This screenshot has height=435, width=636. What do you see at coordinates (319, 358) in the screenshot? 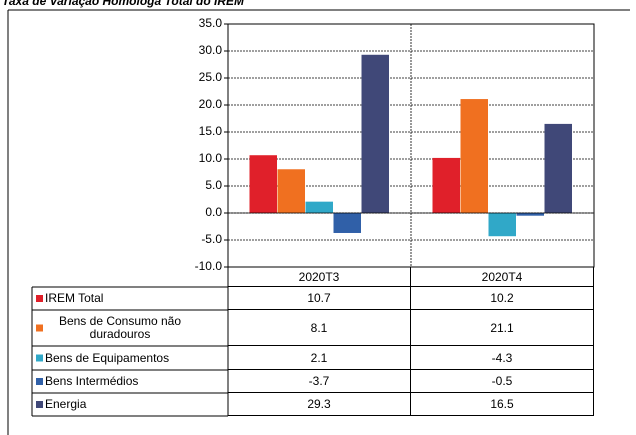
I see `table-value: 2.1` at bounding box center [319, 358].